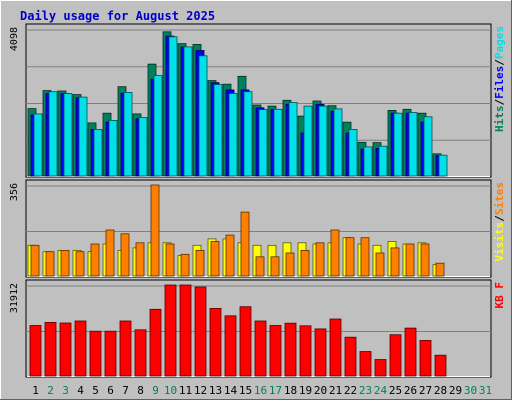  Describe the element at coordinates (365, 390) in the screenshot. I see `x-tick-label-day-23: 23` at that location.